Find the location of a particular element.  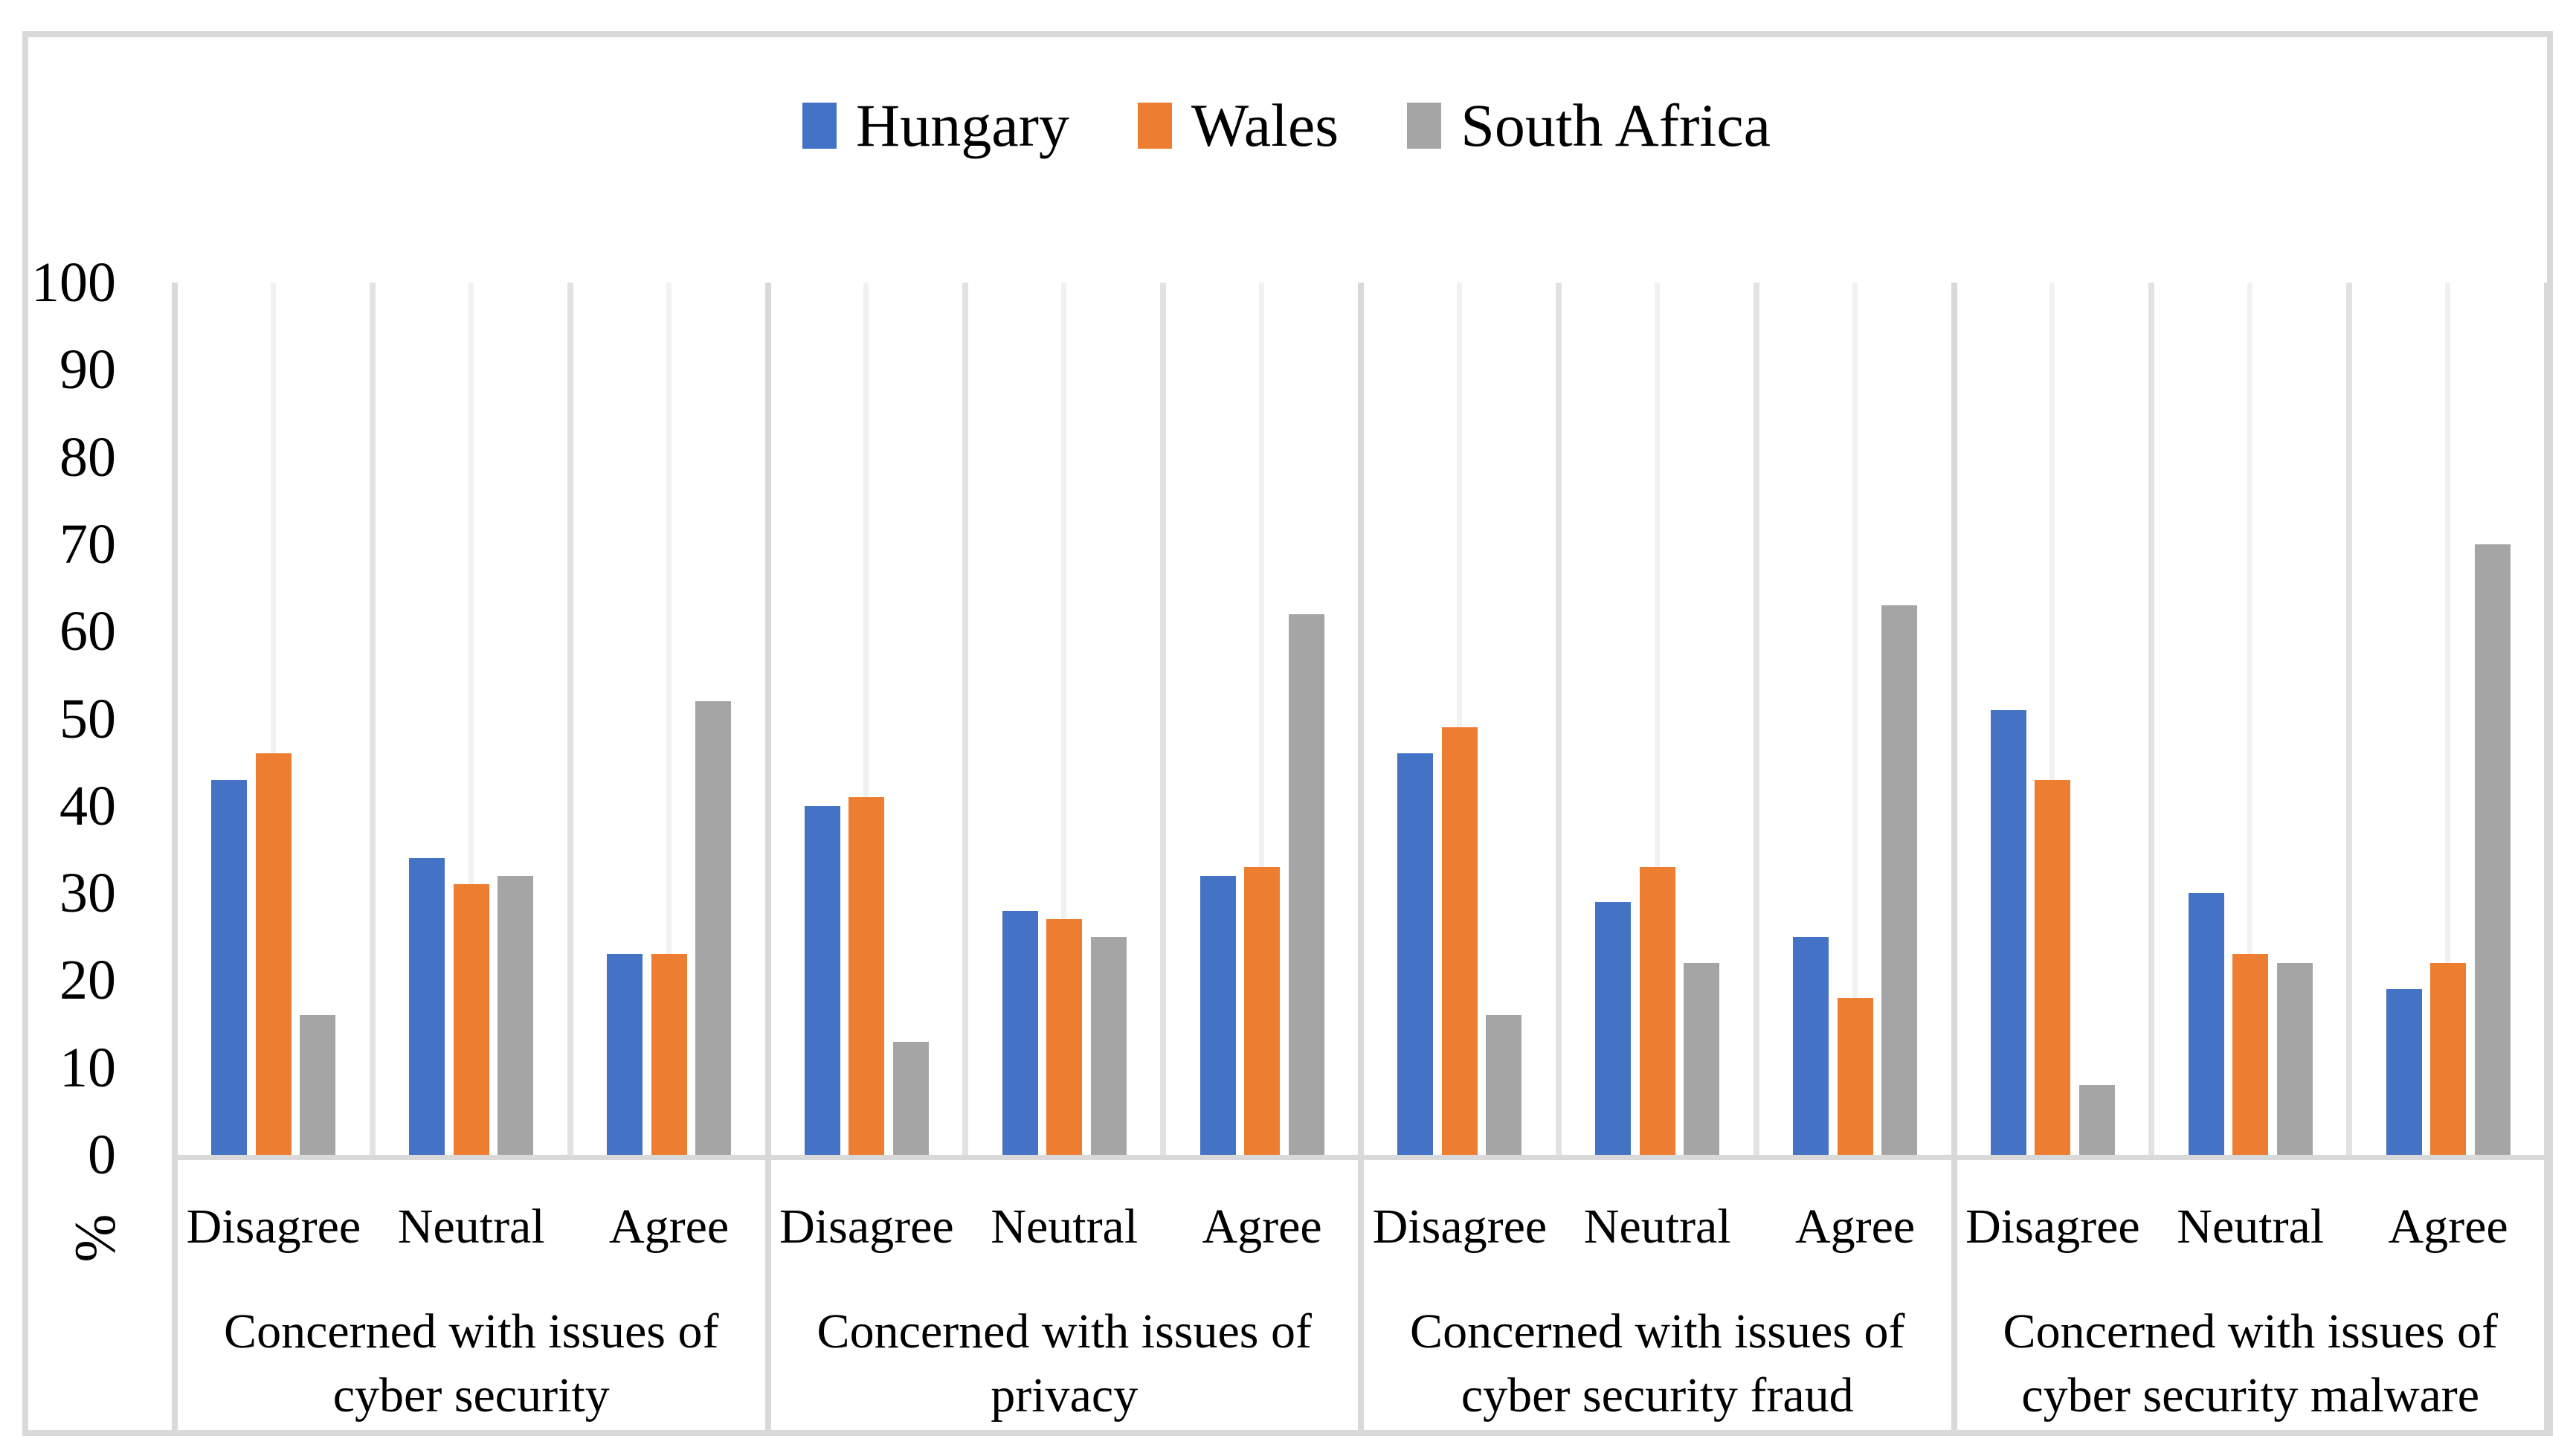

y-axis-unit-label: % is located at coordinates (94, 1238).